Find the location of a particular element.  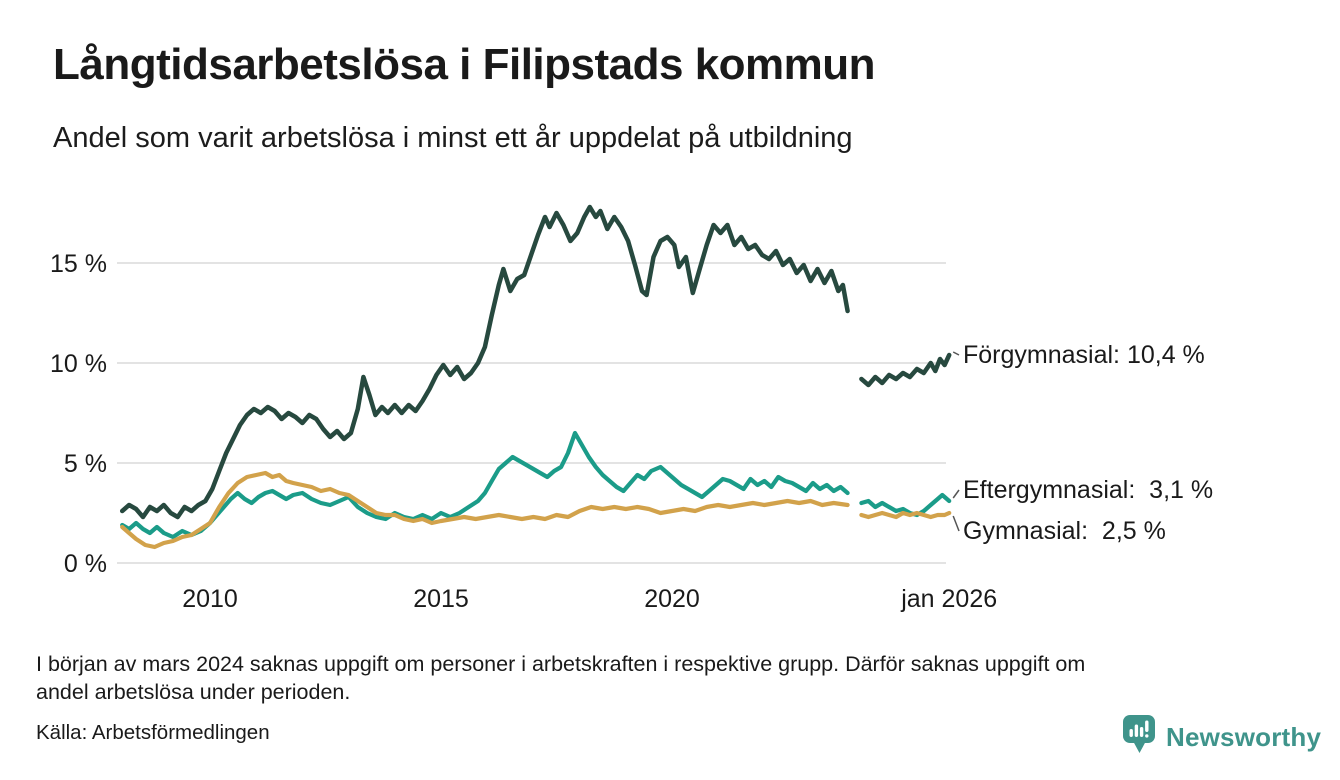

series-end-label-eftergymnasial: Eftergymnasial: 3,1 % is located at coordinates (1088, 490).